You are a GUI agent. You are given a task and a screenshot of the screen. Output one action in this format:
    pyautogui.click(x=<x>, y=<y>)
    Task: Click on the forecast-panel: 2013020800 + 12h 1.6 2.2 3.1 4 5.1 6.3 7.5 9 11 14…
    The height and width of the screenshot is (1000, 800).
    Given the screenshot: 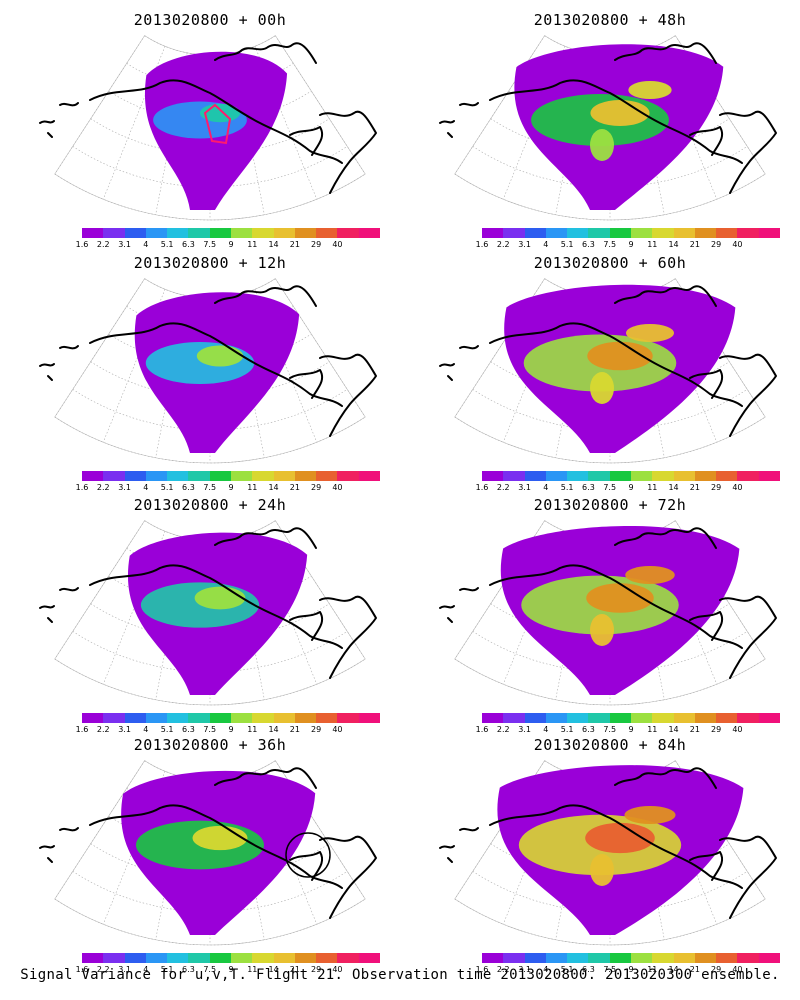 What is the action you would take?
    pyautogui.click(x=210, y=370)
    